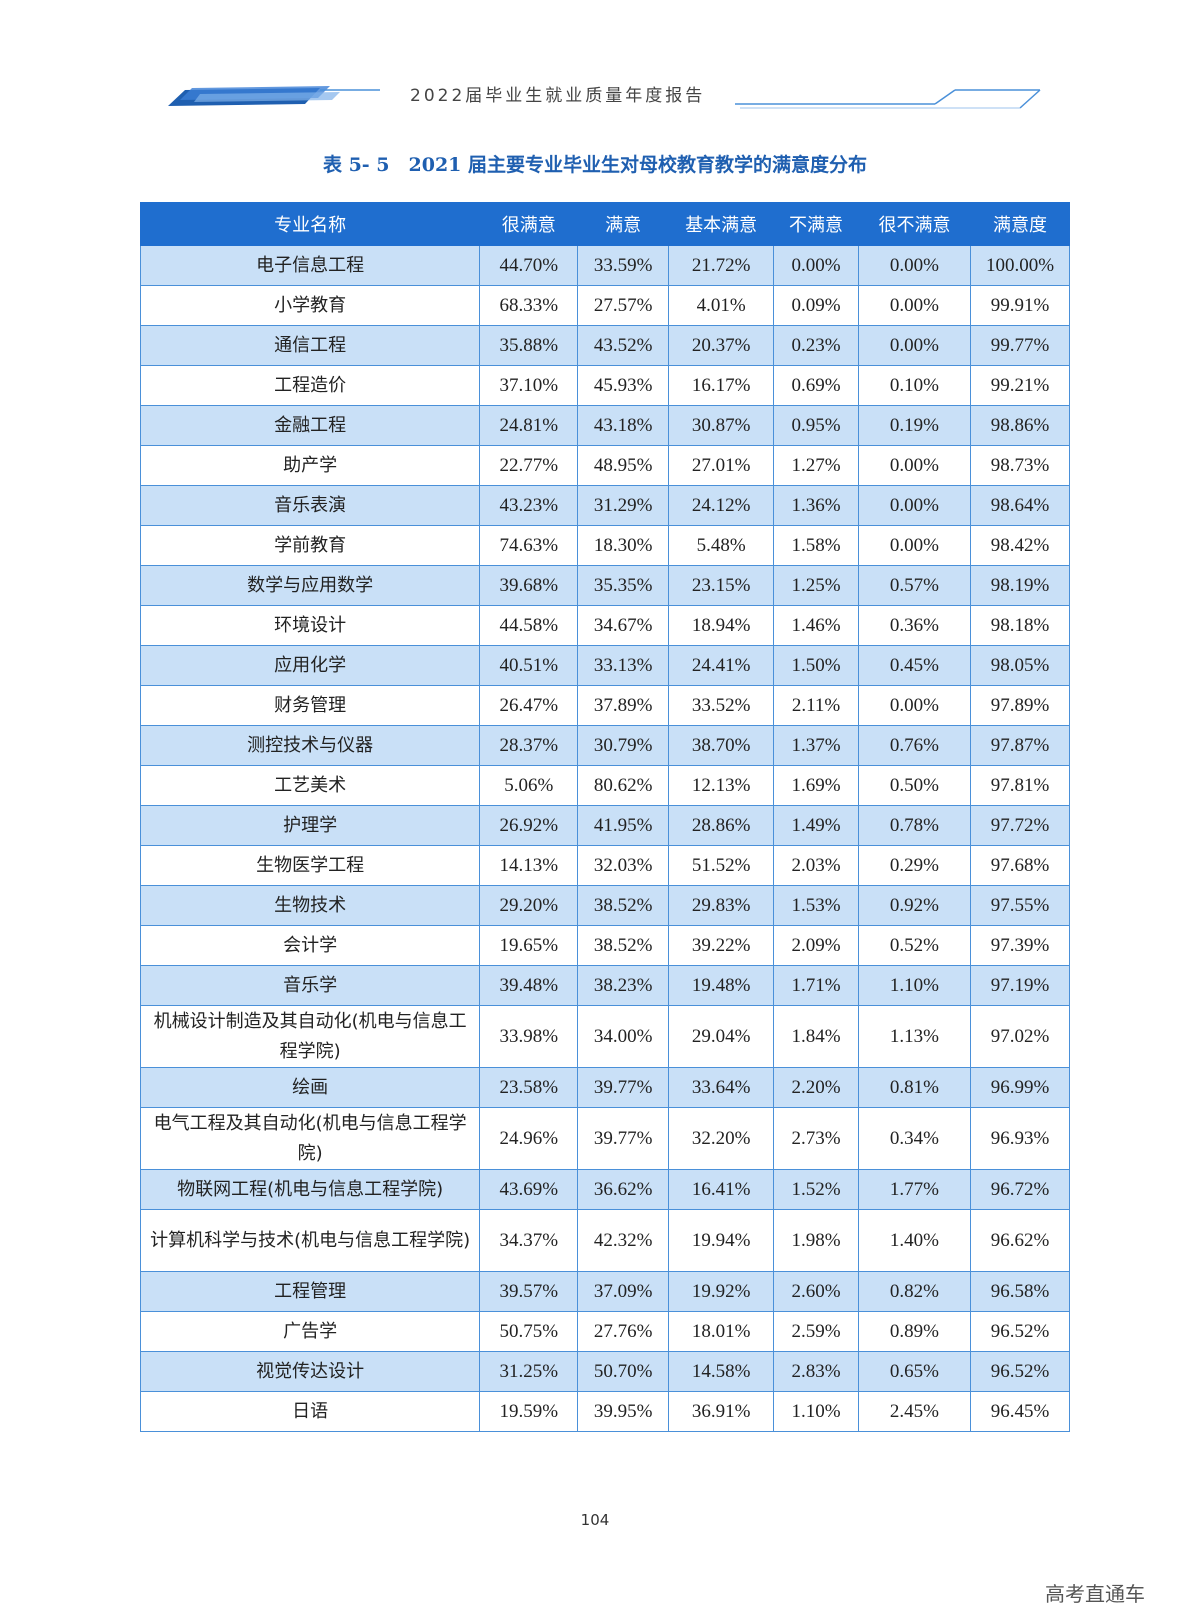 This screenshot has height=1615, width=1190. I want to click on value-cell: 97.02%, so click(1020, 1036).